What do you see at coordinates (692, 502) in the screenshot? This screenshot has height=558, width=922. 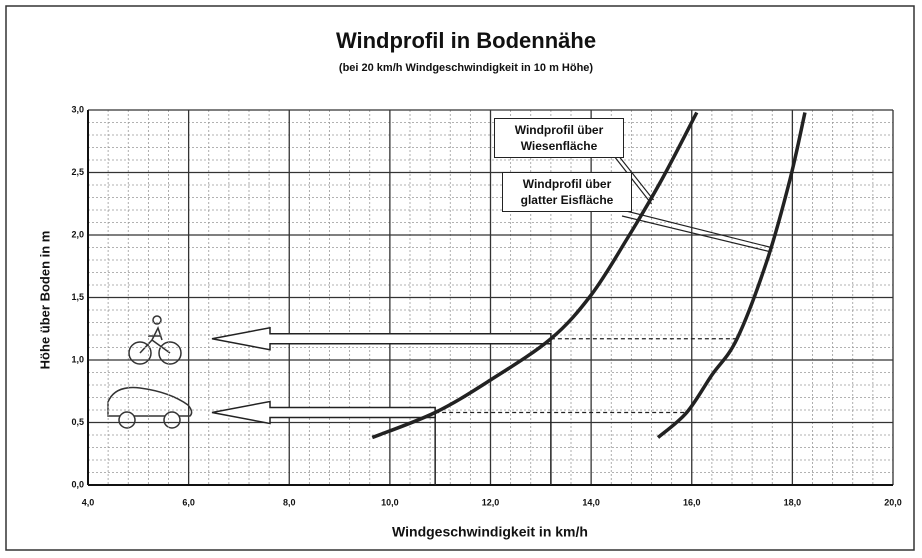 I see `x-tick-label: 16,0` at bounding box center [692, 502].